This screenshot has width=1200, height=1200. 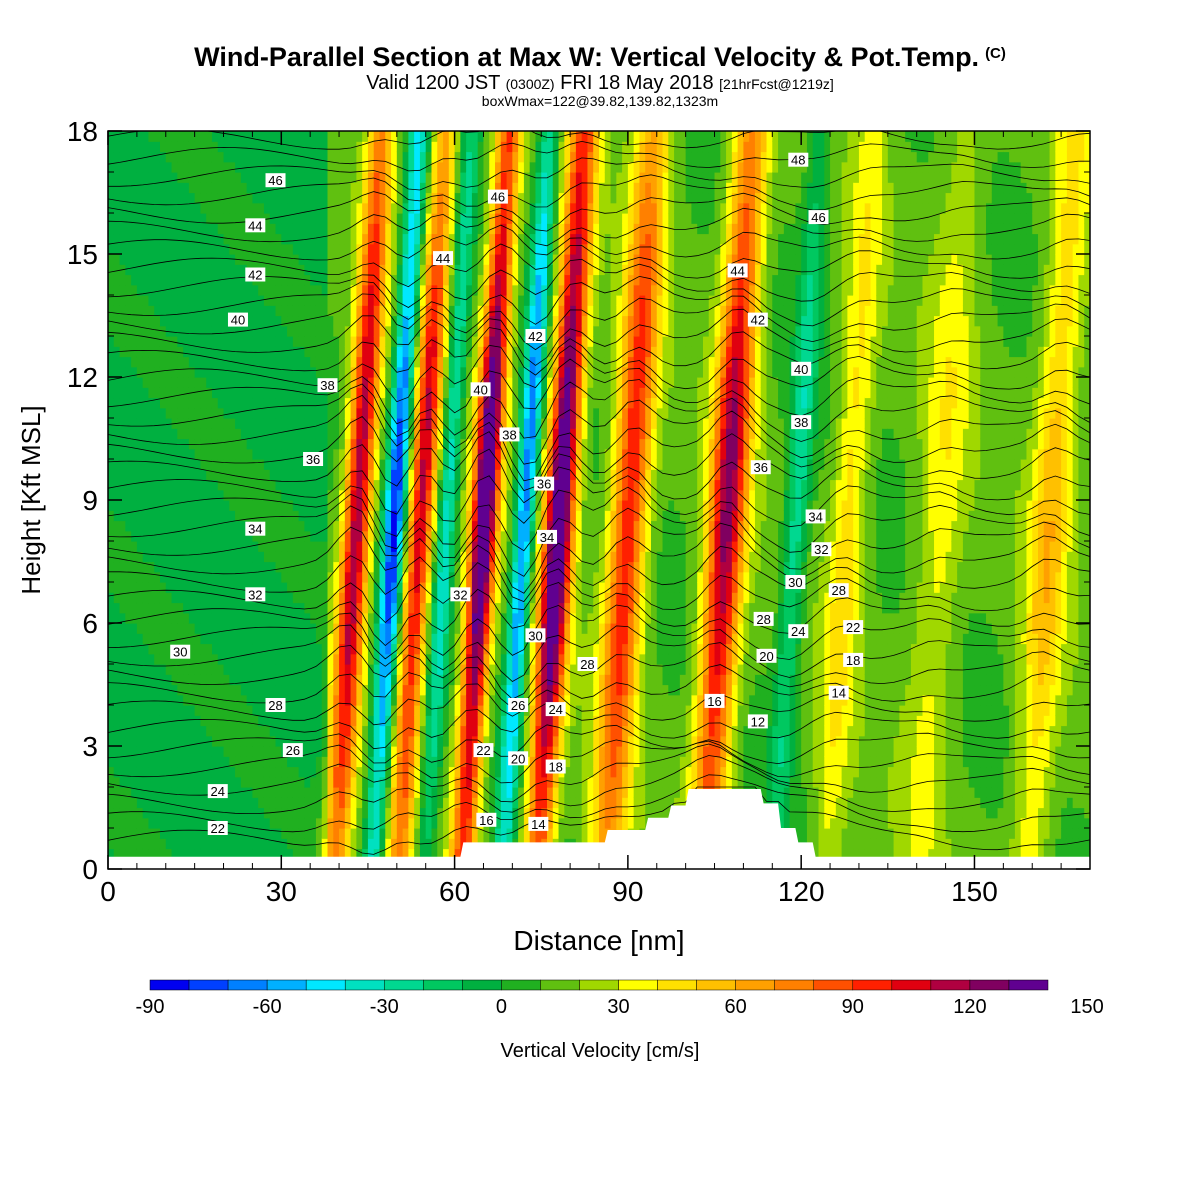 I want to click on y-axis-label: Height [Kft MSL], so click(x=31, y=499).